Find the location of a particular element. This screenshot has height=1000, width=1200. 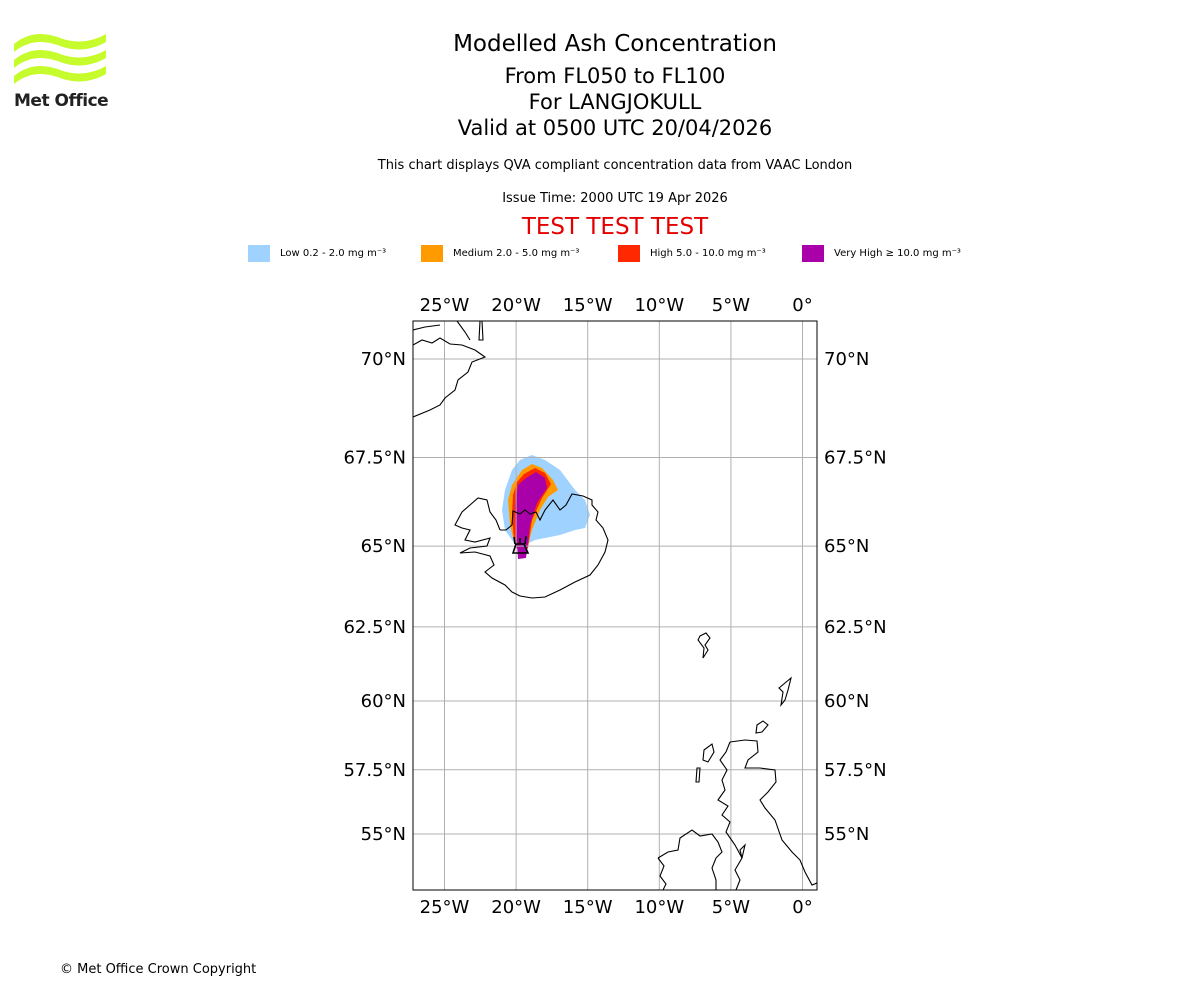

legend-item-high: High 5.0 - 10.0 mg m⁻³ is located at coordinates (692, 253).